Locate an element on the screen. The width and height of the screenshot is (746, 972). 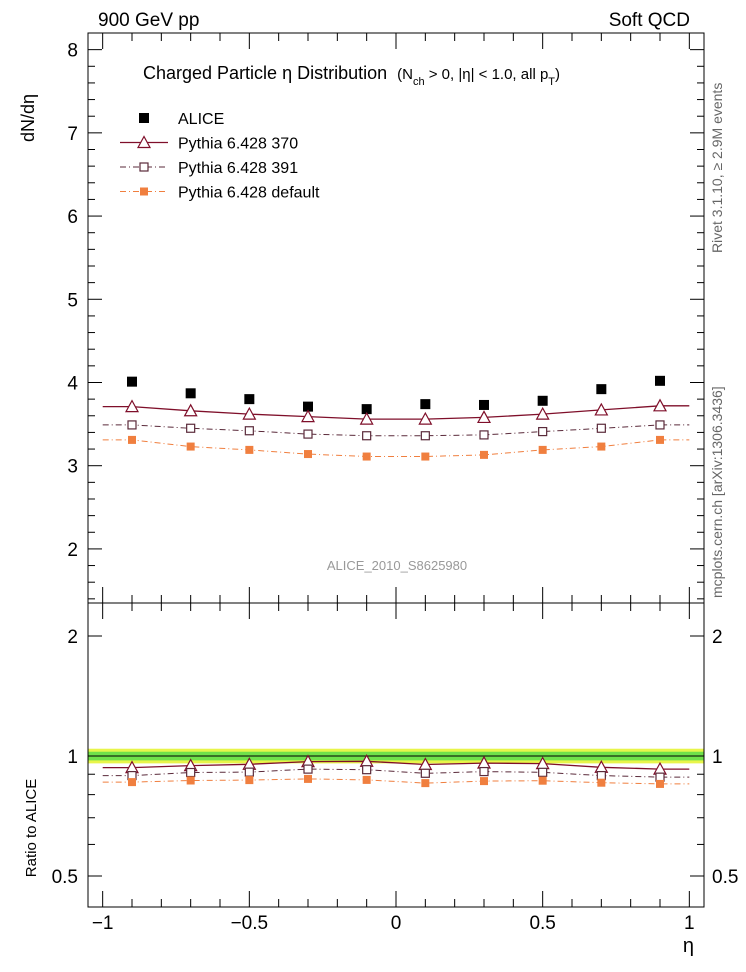
title-main: Charged Particle η Distribution is located at coordinates (265, 73).